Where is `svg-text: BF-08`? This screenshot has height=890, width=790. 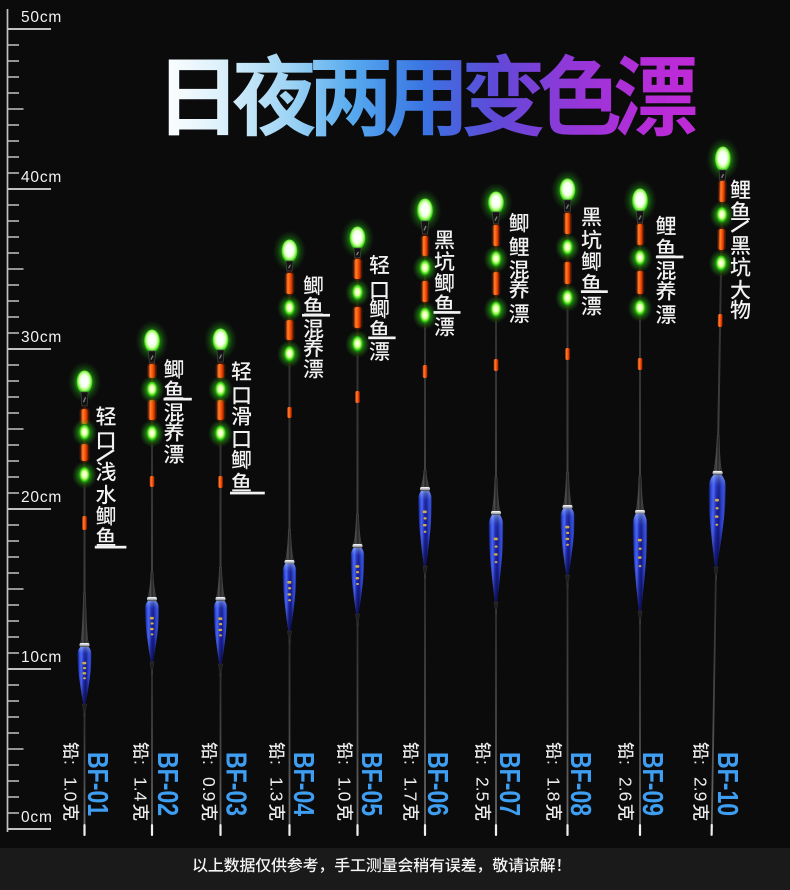
svg-text: BF-08 is located at coordinates (579, 784).